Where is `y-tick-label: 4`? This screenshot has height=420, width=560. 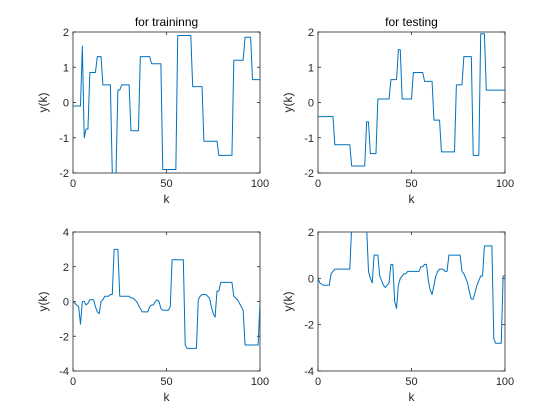 y-tick-label: 4 is located at coordinates (66, 233).